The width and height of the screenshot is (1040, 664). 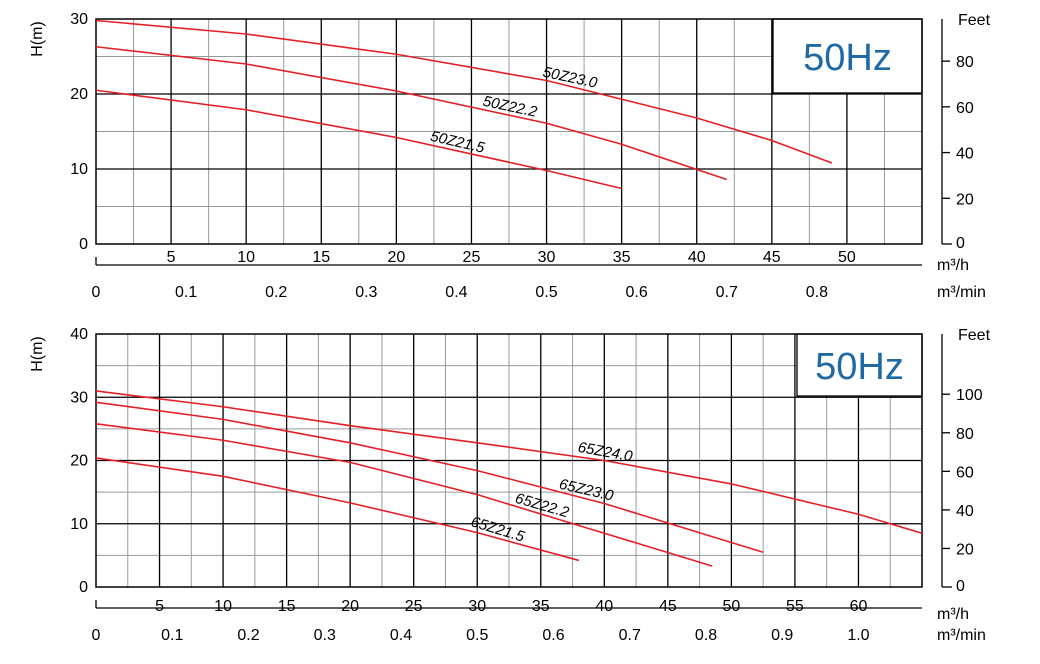 I want to click on chart2-x2-tick-label: 0.3, so click(x=325, y=635).